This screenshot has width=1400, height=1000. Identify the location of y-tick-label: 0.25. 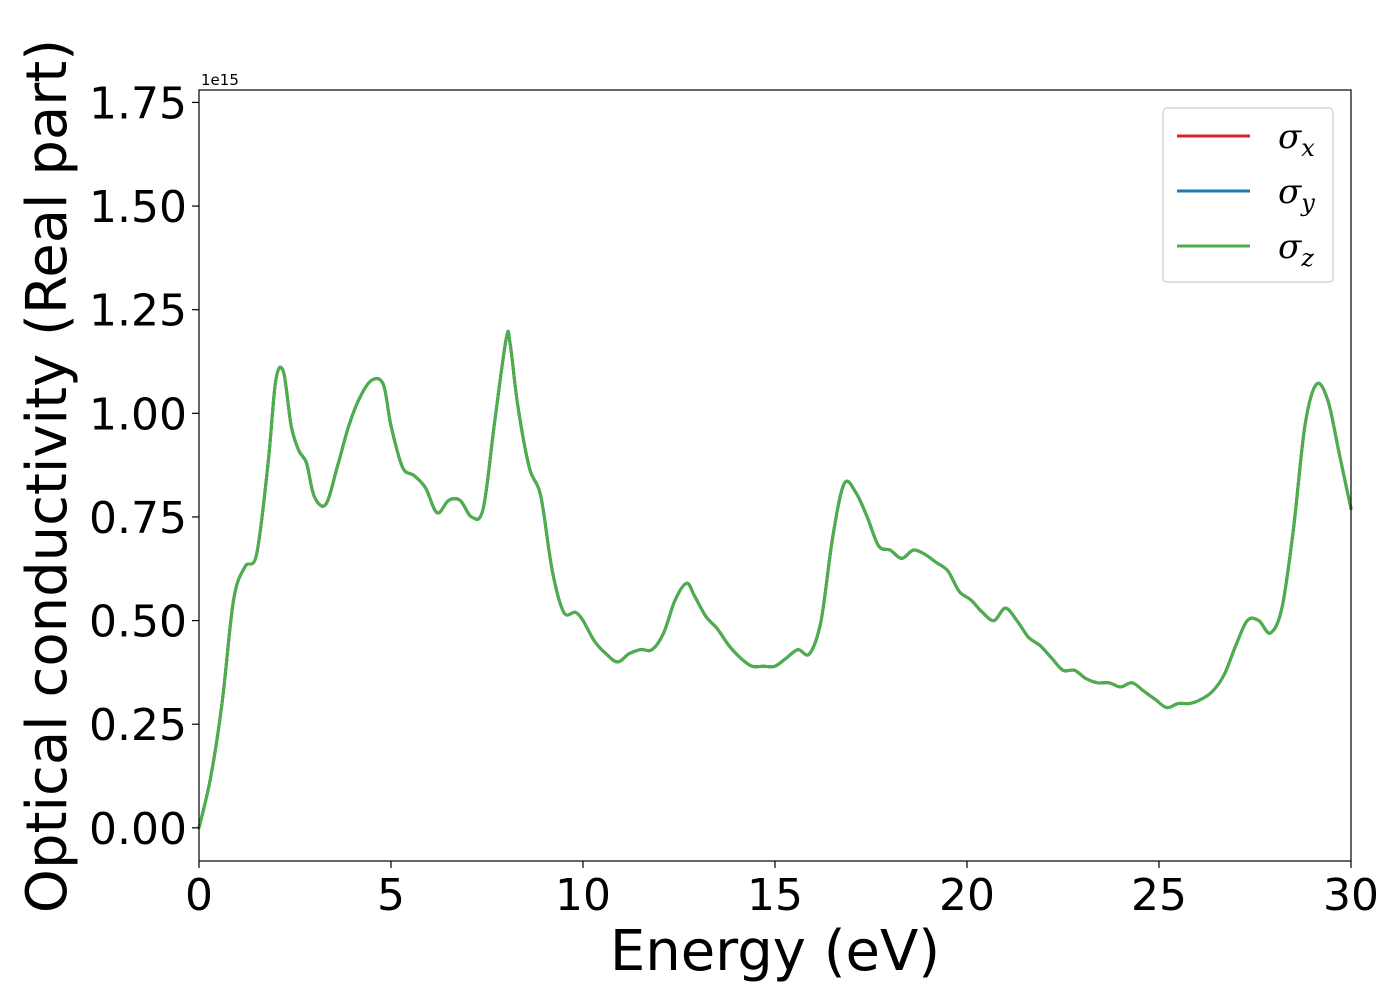
(138, 725).